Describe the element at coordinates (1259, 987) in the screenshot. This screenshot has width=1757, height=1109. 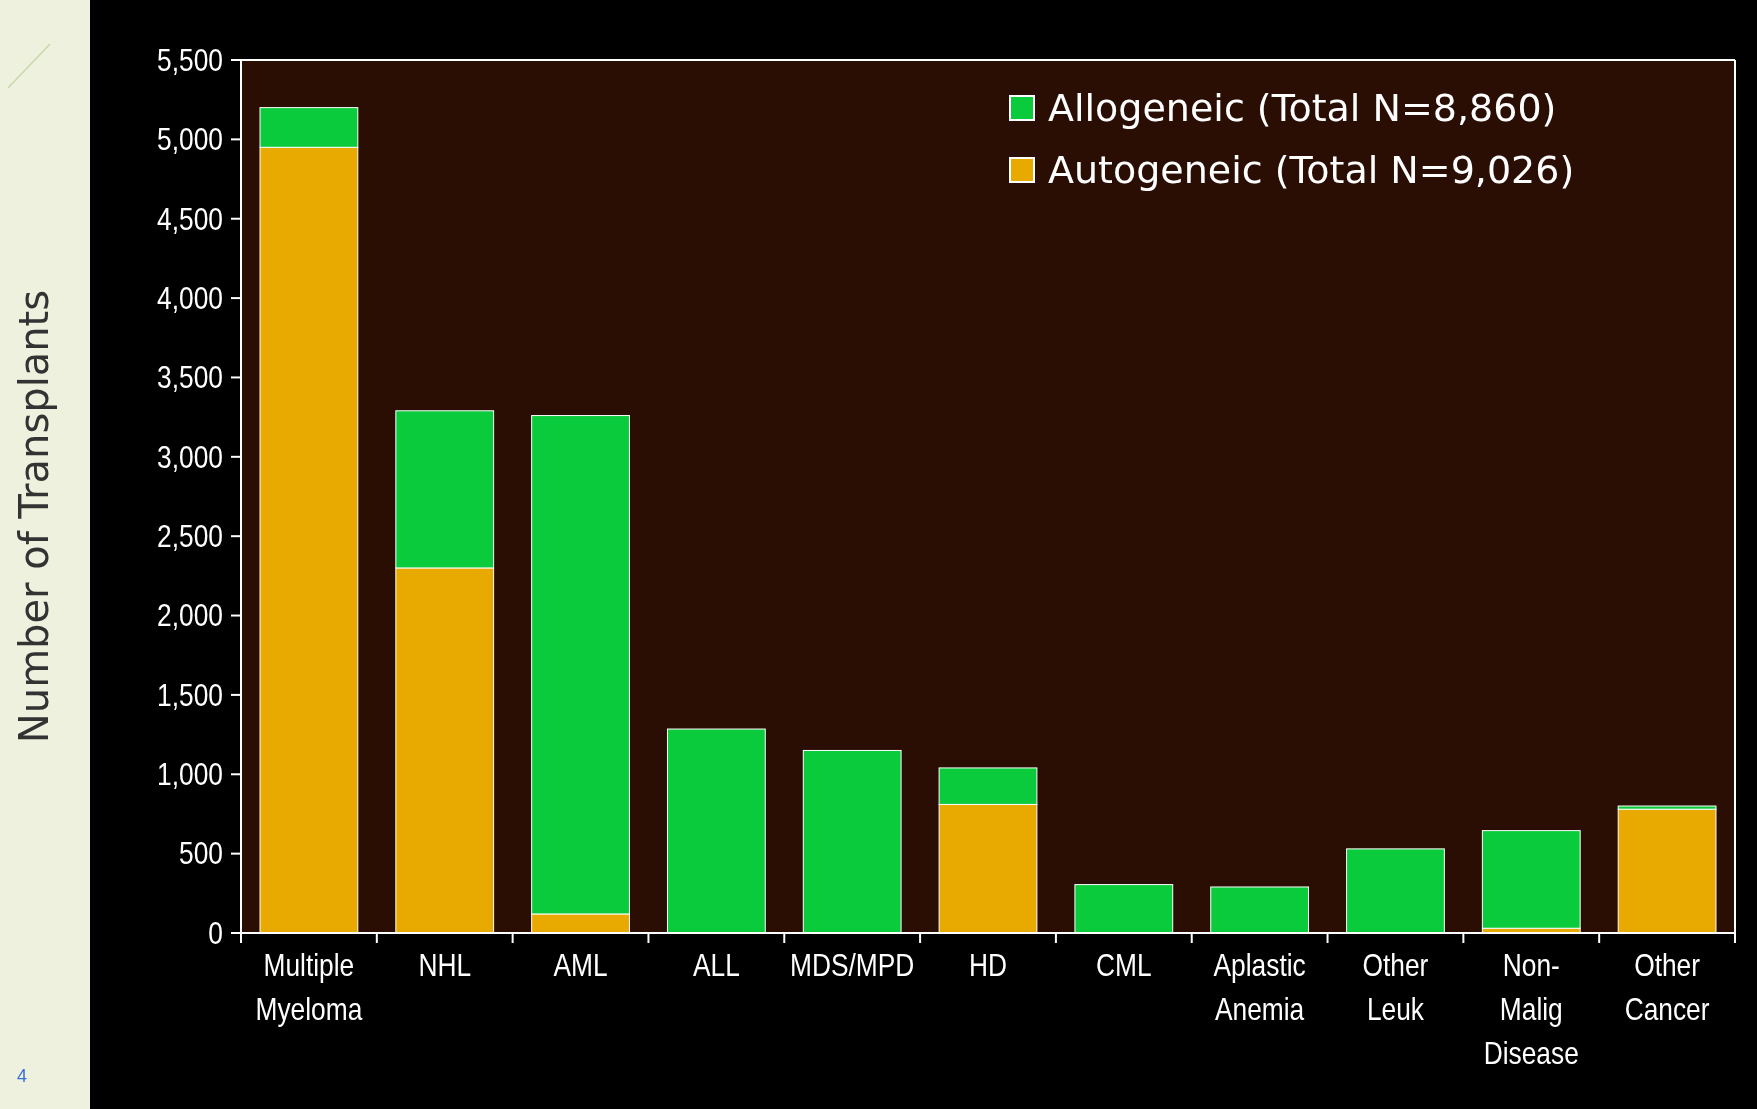
I see `x-tick-label: Aplastic Anemia` at that location.